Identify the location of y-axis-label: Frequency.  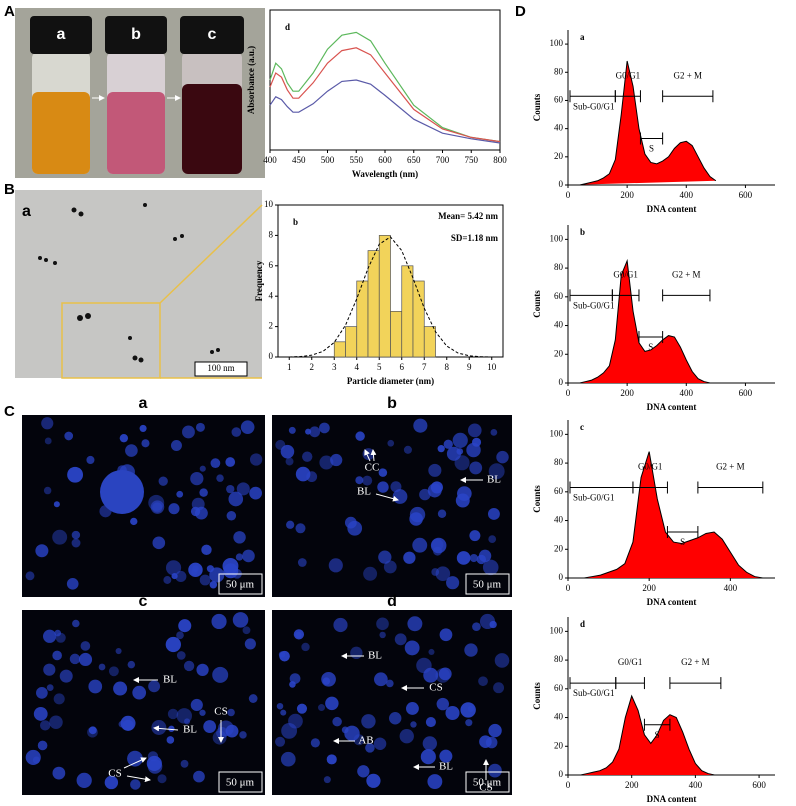
(259, 280).